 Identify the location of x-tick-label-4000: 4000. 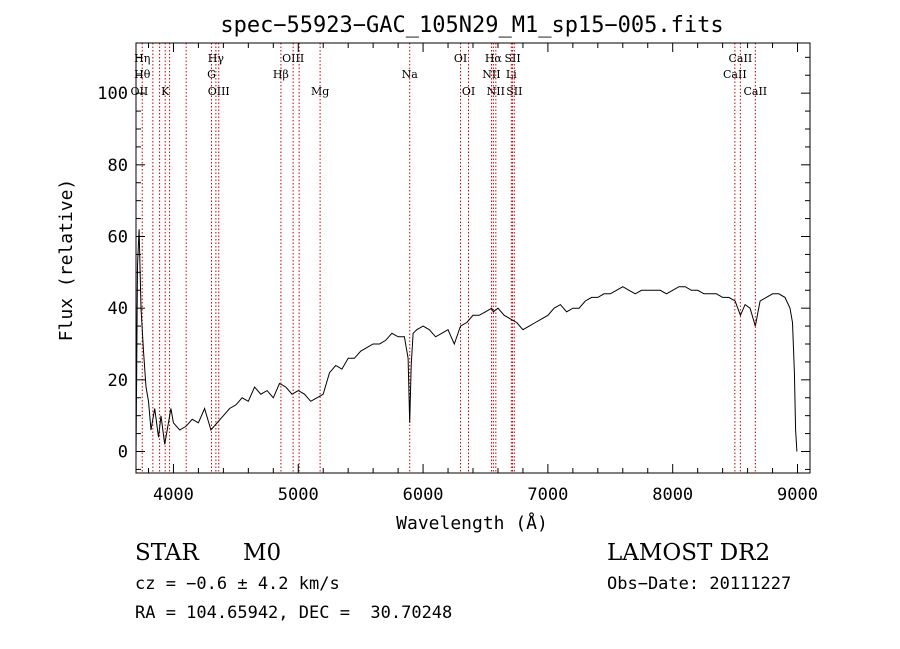
(173, 495).